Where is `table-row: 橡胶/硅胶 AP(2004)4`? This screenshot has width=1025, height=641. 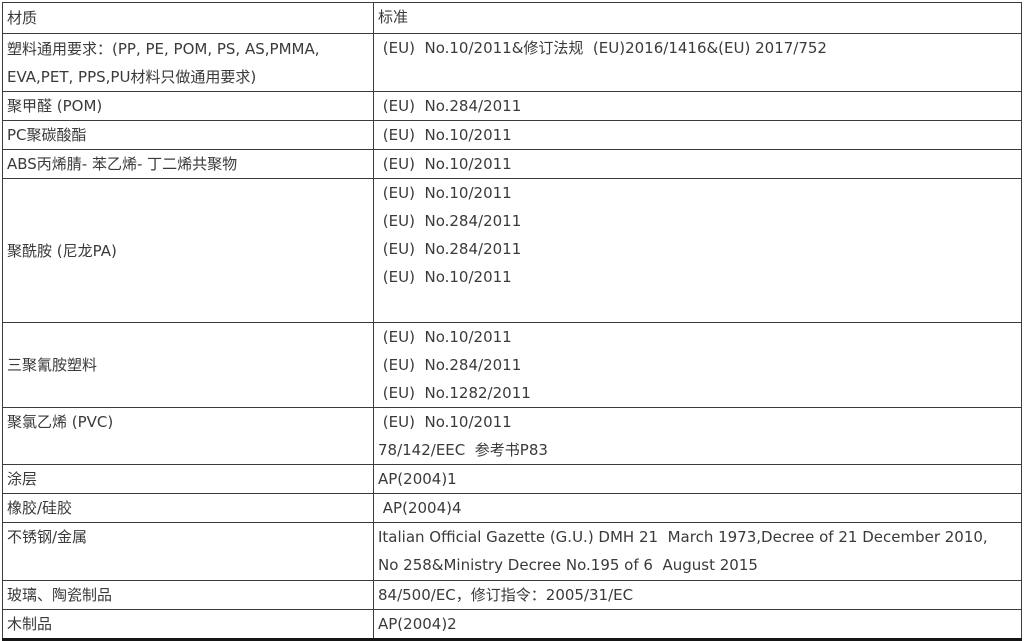 table-row: 橡胶/硅胶 AP(2004)4 is located at coordinates (512, 508).